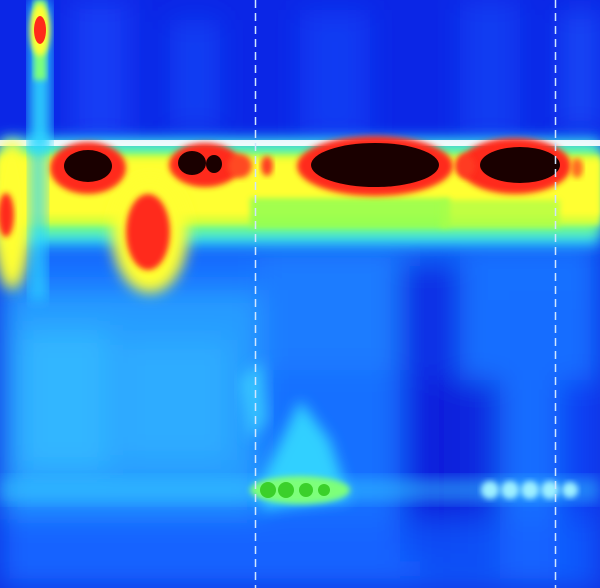  I want to click on dot-row, so click(300, 490).